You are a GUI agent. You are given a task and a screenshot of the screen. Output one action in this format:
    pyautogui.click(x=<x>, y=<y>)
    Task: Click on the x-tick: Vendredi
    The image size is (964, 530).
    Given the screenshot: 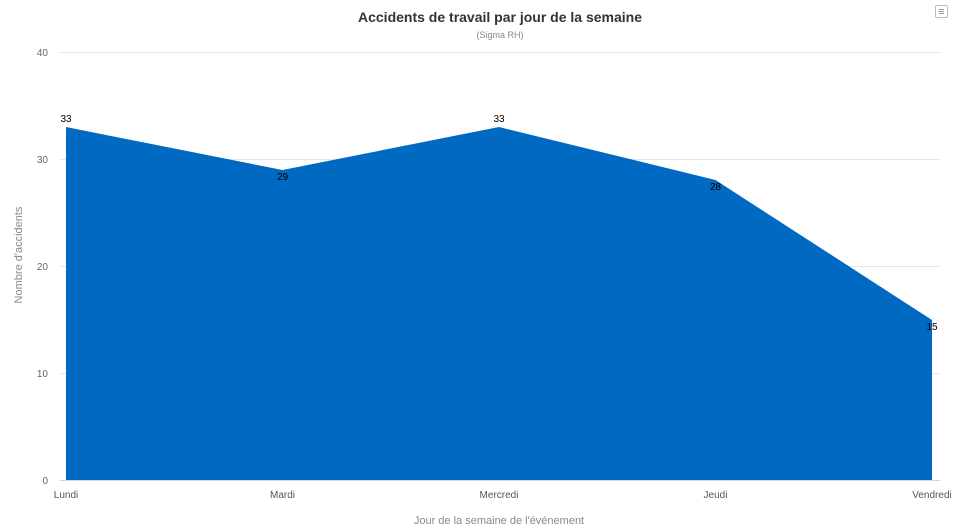 What is the action you would take?
    pyautogui.click(x=931, y=495)
    